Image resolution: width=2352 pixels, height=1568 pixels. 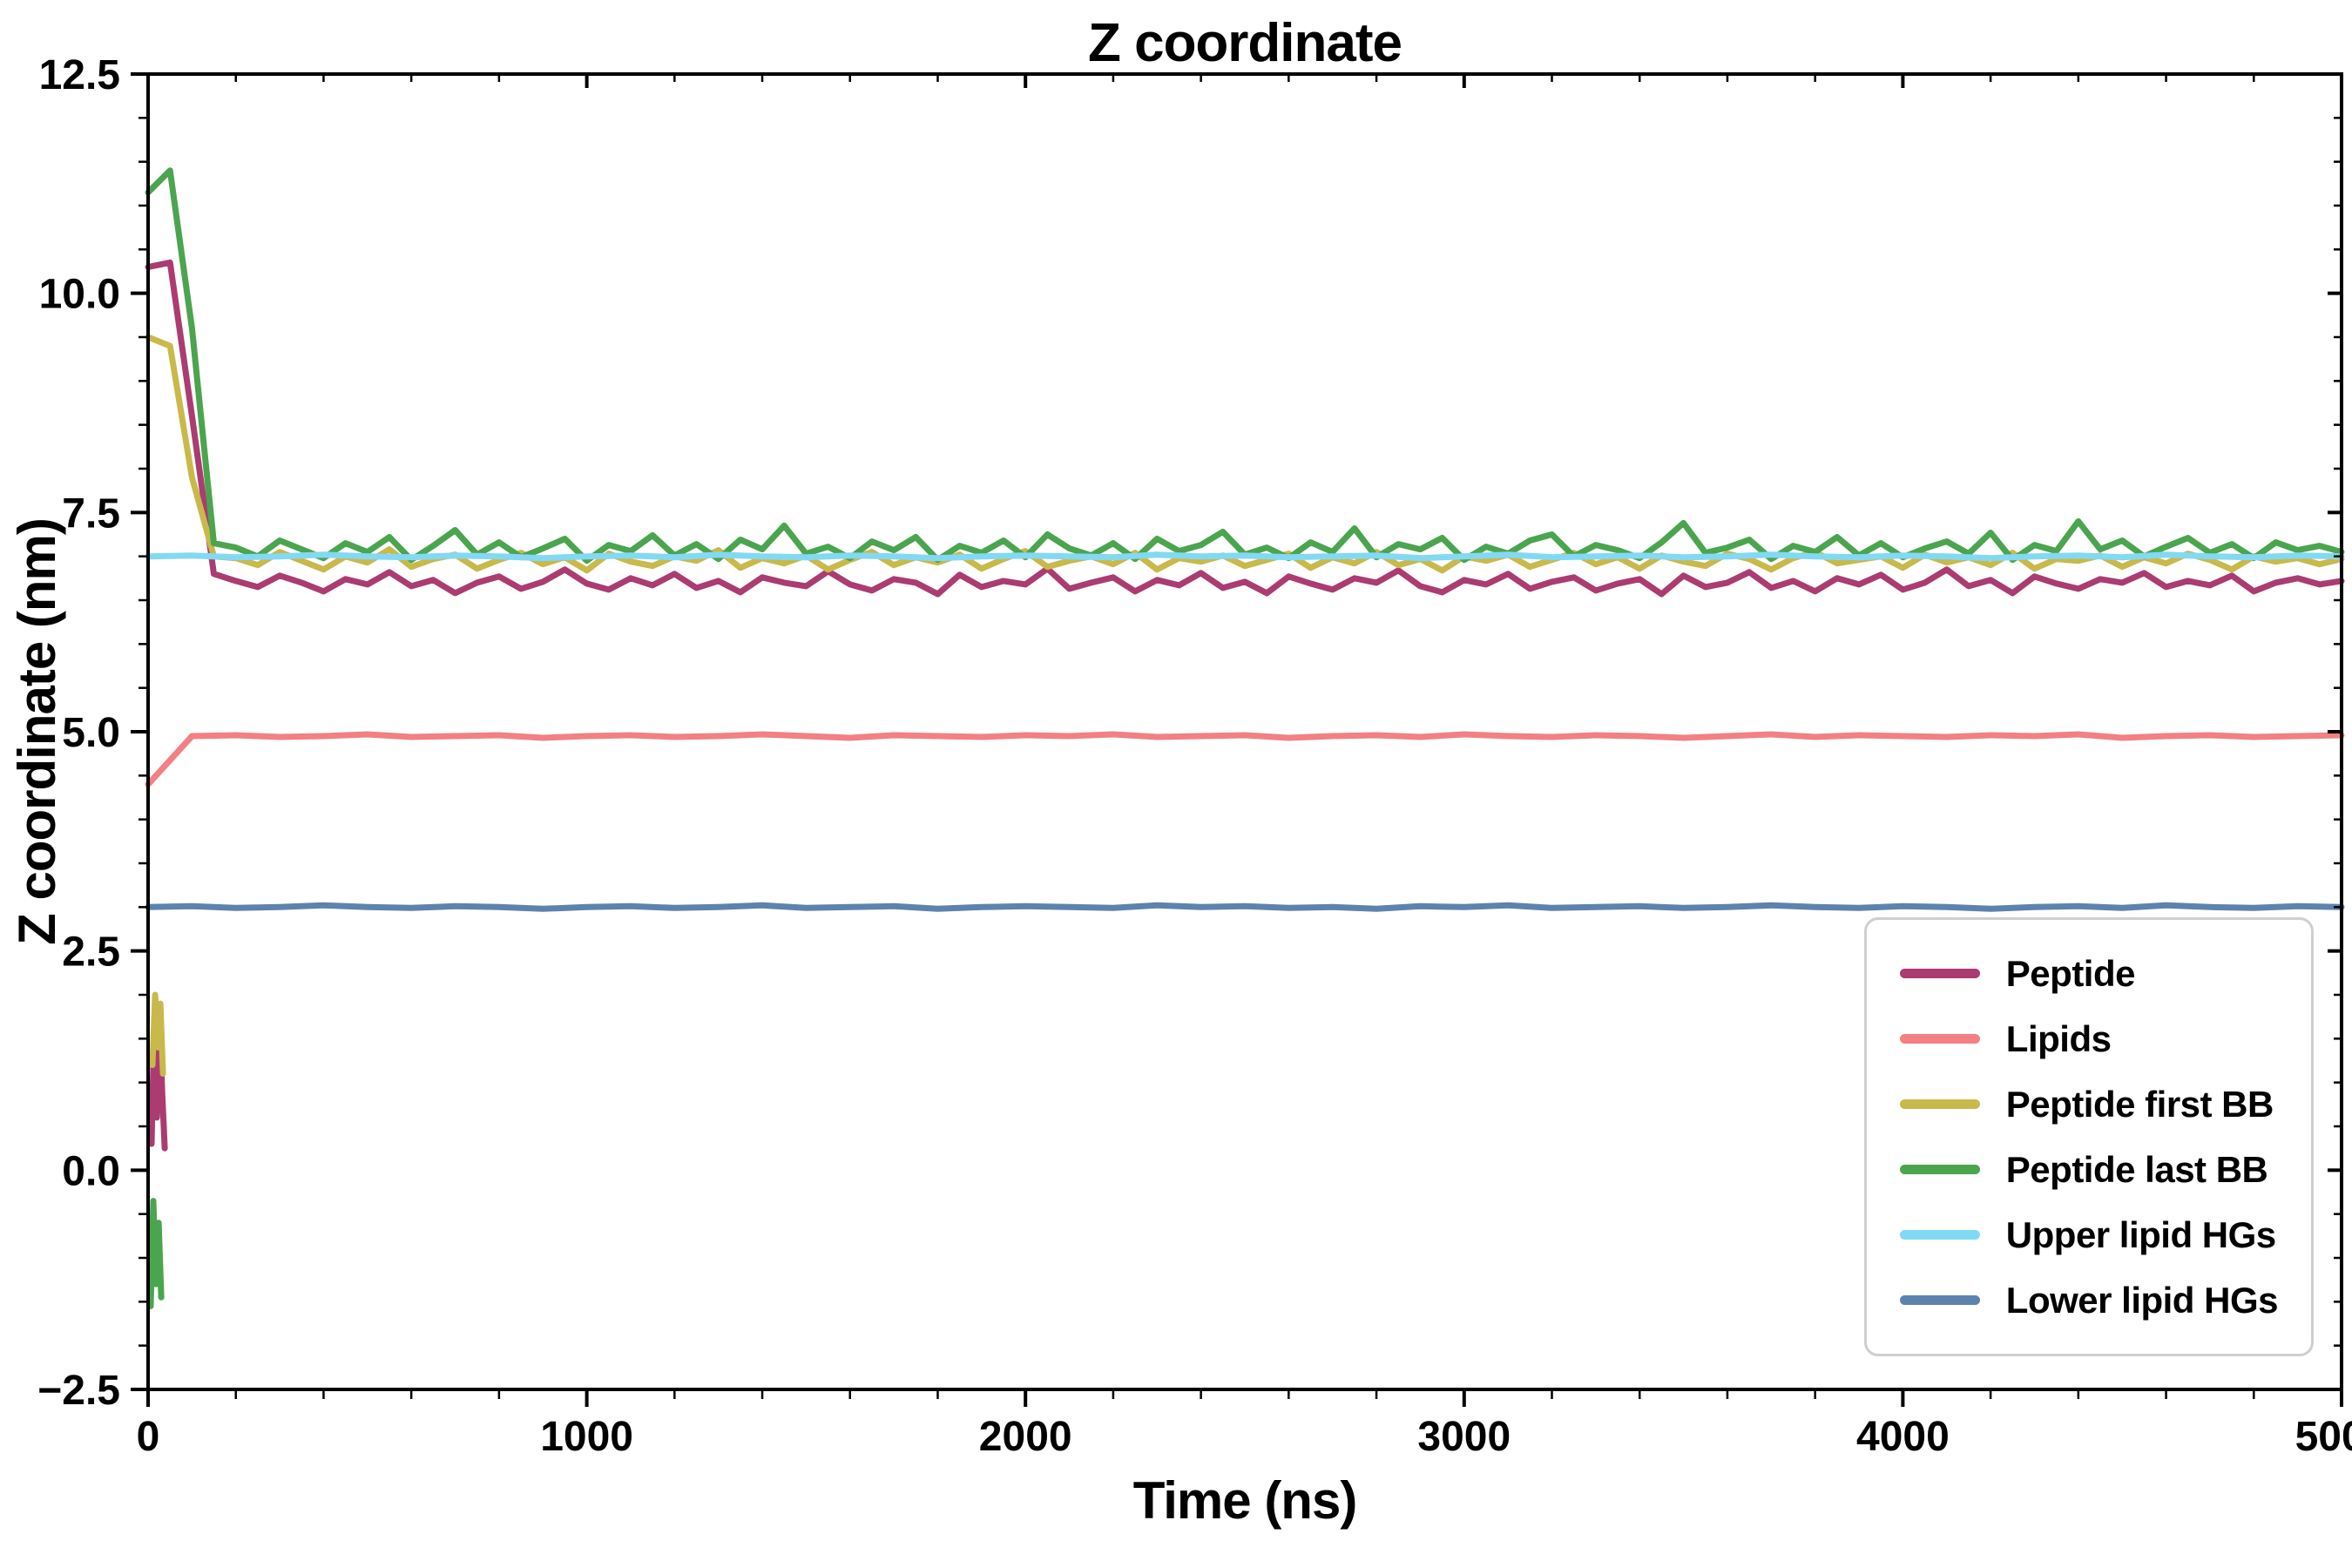 I want to click on x-tick-label: 3000, so click(x=1464, y=1437).